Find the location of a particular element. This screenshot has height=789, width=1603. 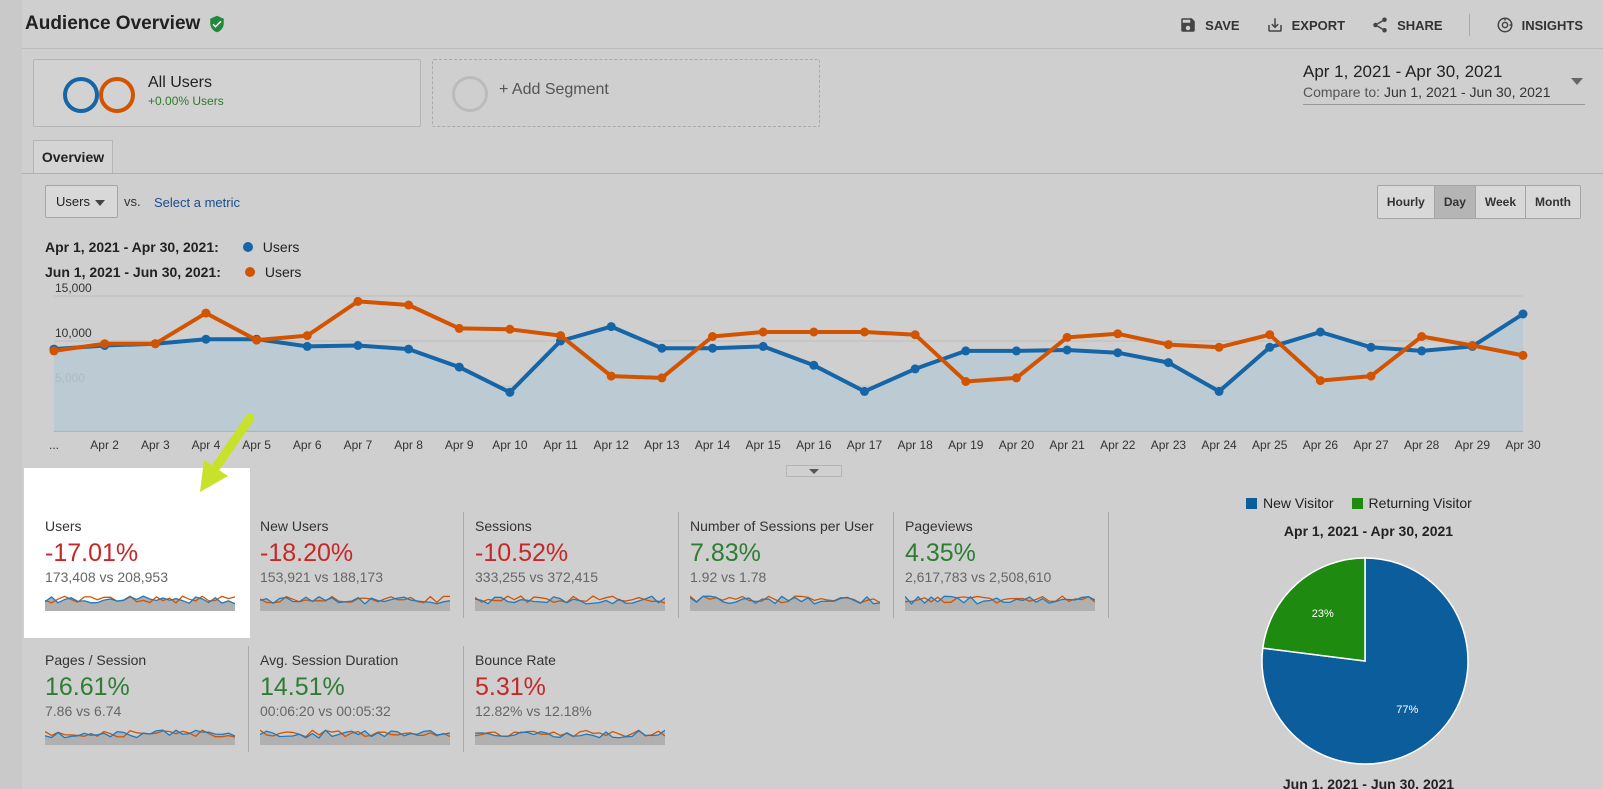

select-metric-link: Select a metric is located at coordinates (197, 202).